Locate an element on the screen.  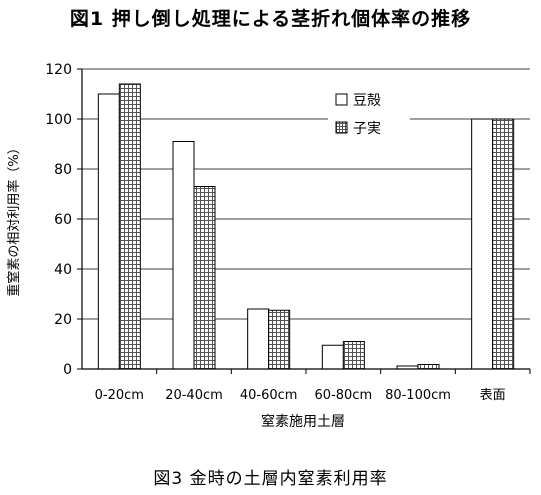
legend: 豆殻 子実 is located at coordinates (369, 116).